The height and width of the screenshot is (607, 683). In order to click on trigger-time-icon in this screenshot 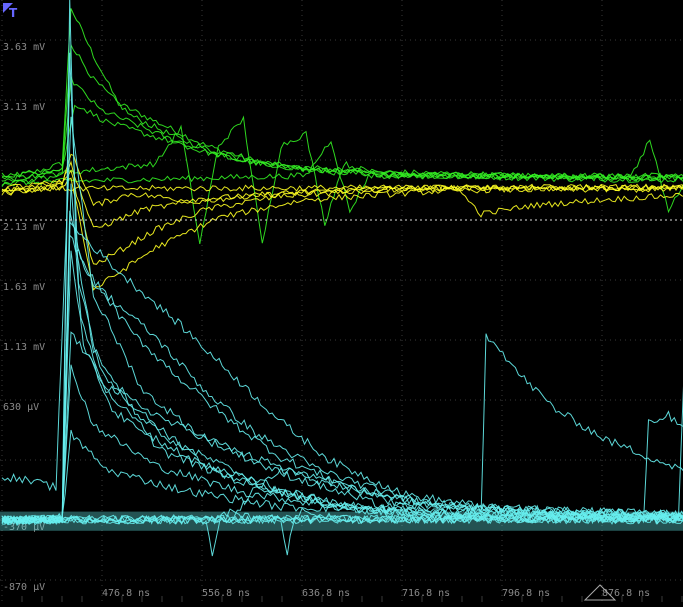, I will do `click(600, 592)`.